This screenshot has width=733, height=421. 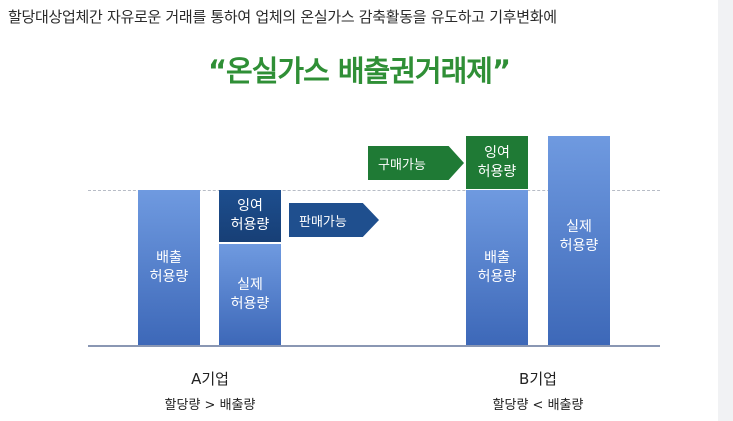 What do you see at coordinates (250, 294) in the screenshot?
I see `a-actual-allowance-bar: 실제 허용량` at bounding box center [250, 294].